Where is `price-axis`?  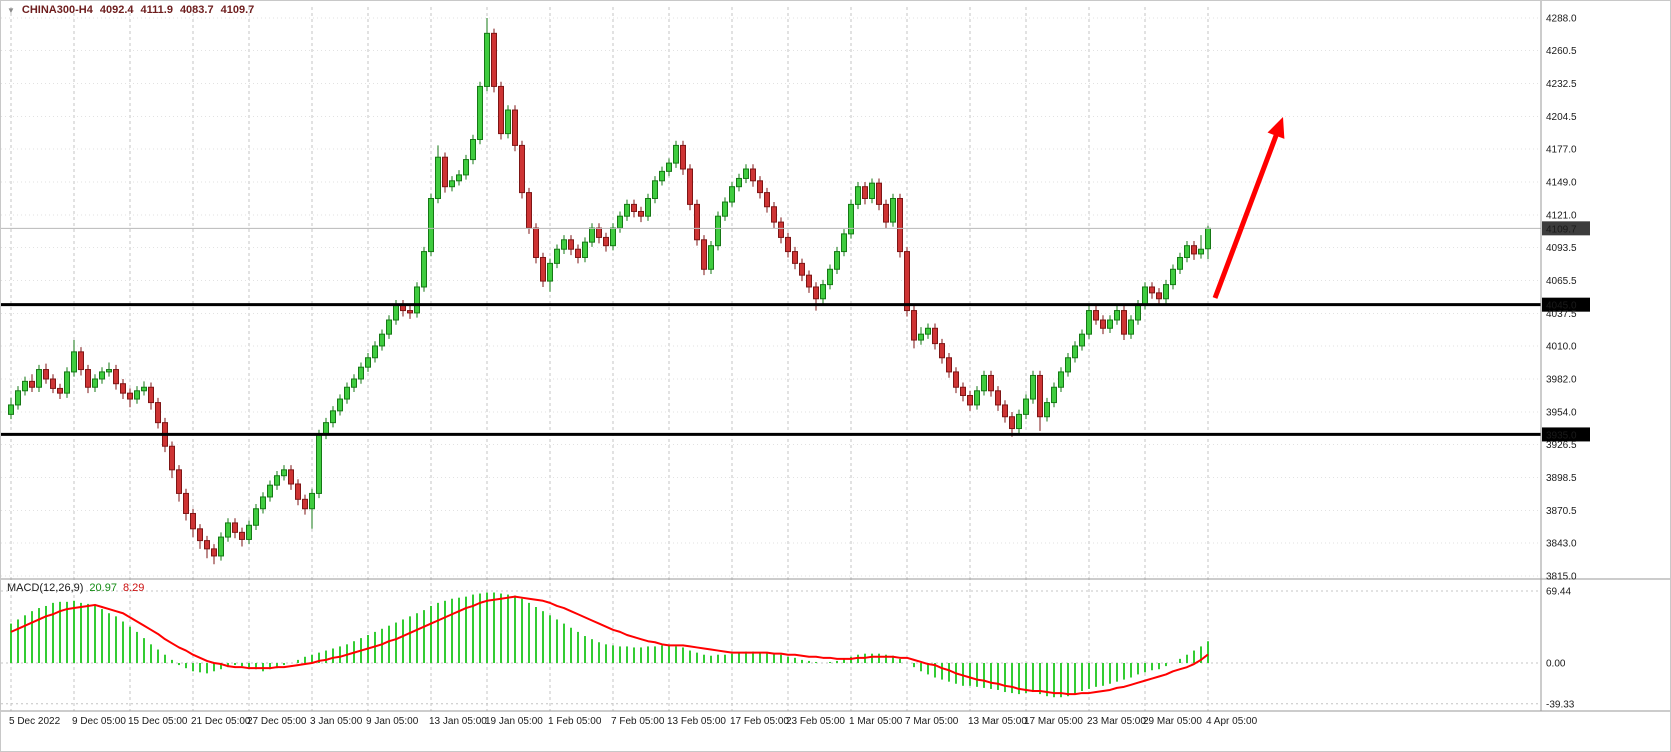 price-axis is located at coordinates (1606, 356).